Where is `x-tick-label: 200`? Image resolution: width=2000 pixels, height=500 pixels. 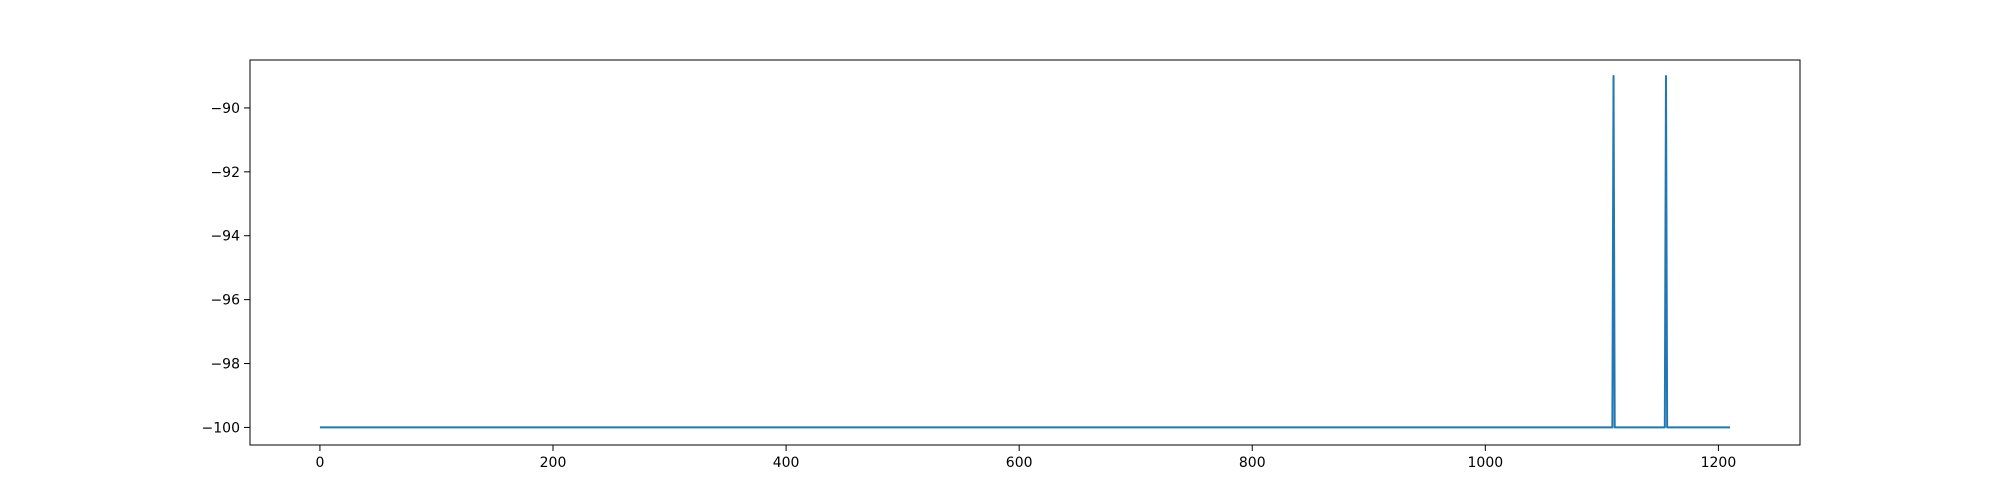
x-tick-label: 200 is located at coordinates (553, 463).